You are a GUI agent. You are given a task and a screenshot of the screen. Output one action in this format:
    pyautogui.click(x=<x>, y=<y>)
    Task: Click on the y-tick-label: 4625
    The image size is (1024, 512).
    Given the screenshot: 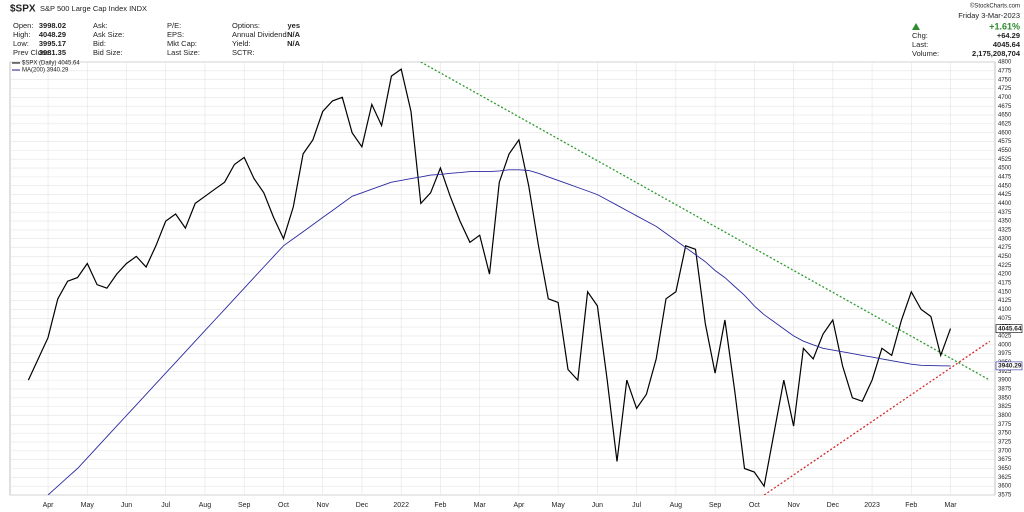 What is the action you would take?
    pyautogui.click(x=1005, y=124)
    